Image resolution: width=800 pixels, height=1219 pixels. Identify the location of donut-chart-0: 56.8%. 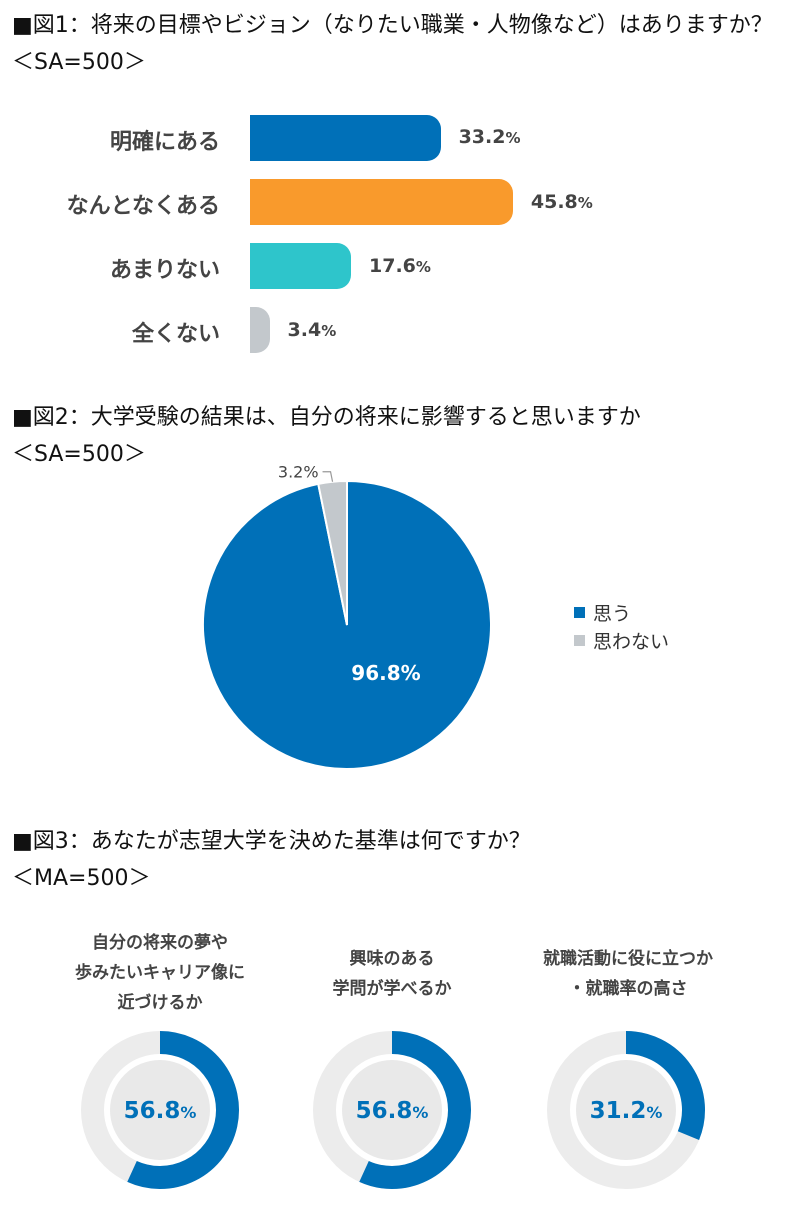
(160, 1110).